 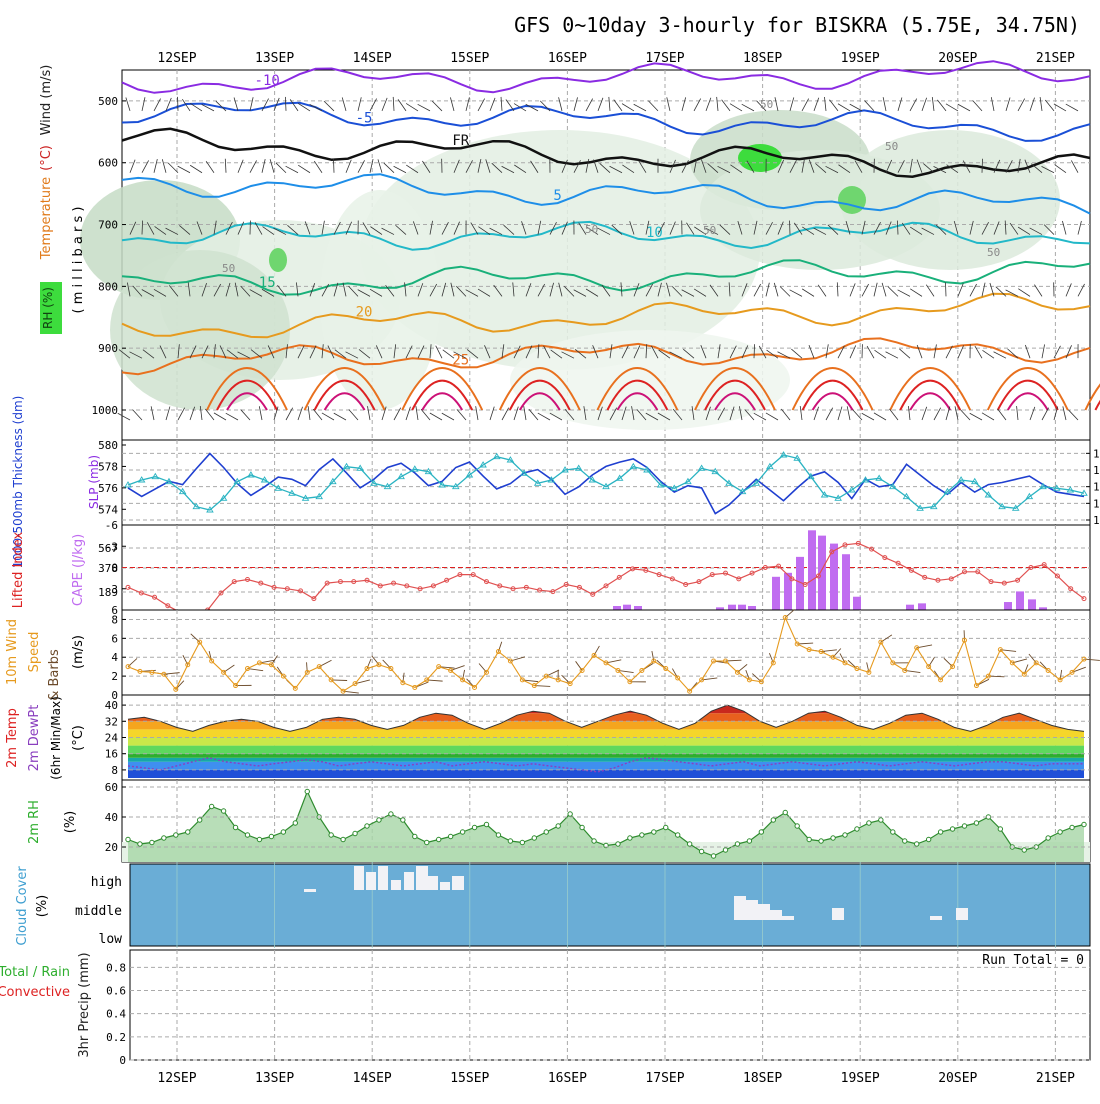 What do you see at coordinates (606, 774) in the screenshot?
I see `temp-color-band` at bounding box center [606, 774].